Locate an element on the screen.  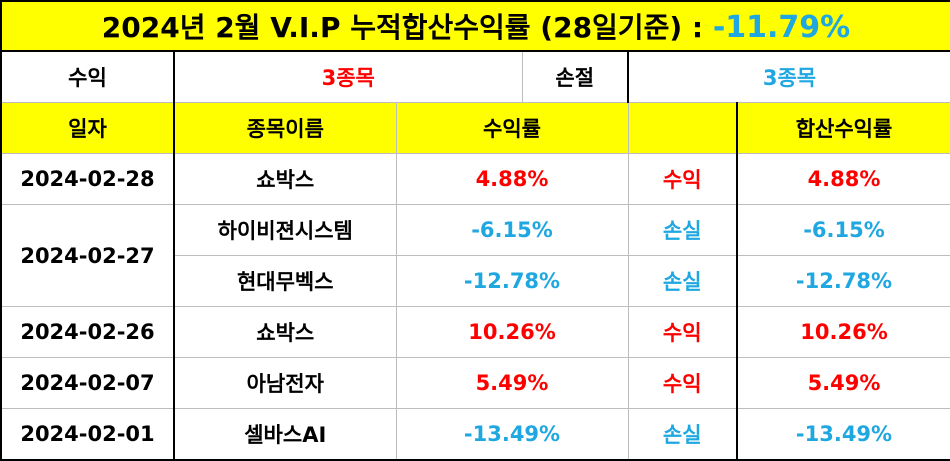
row-date: 2024-02-01 is located at coordinates (87, 434).